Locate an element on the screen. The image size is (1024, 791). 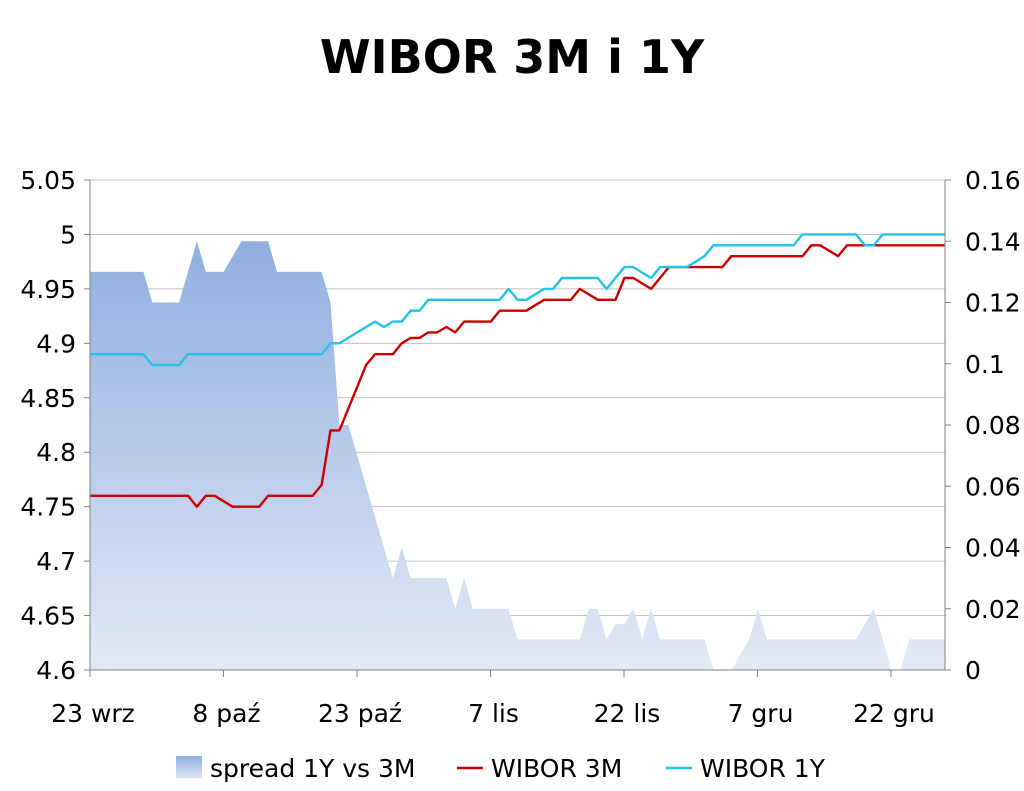
left-tick-label: 4.85 is located at coordinates (48, 398).